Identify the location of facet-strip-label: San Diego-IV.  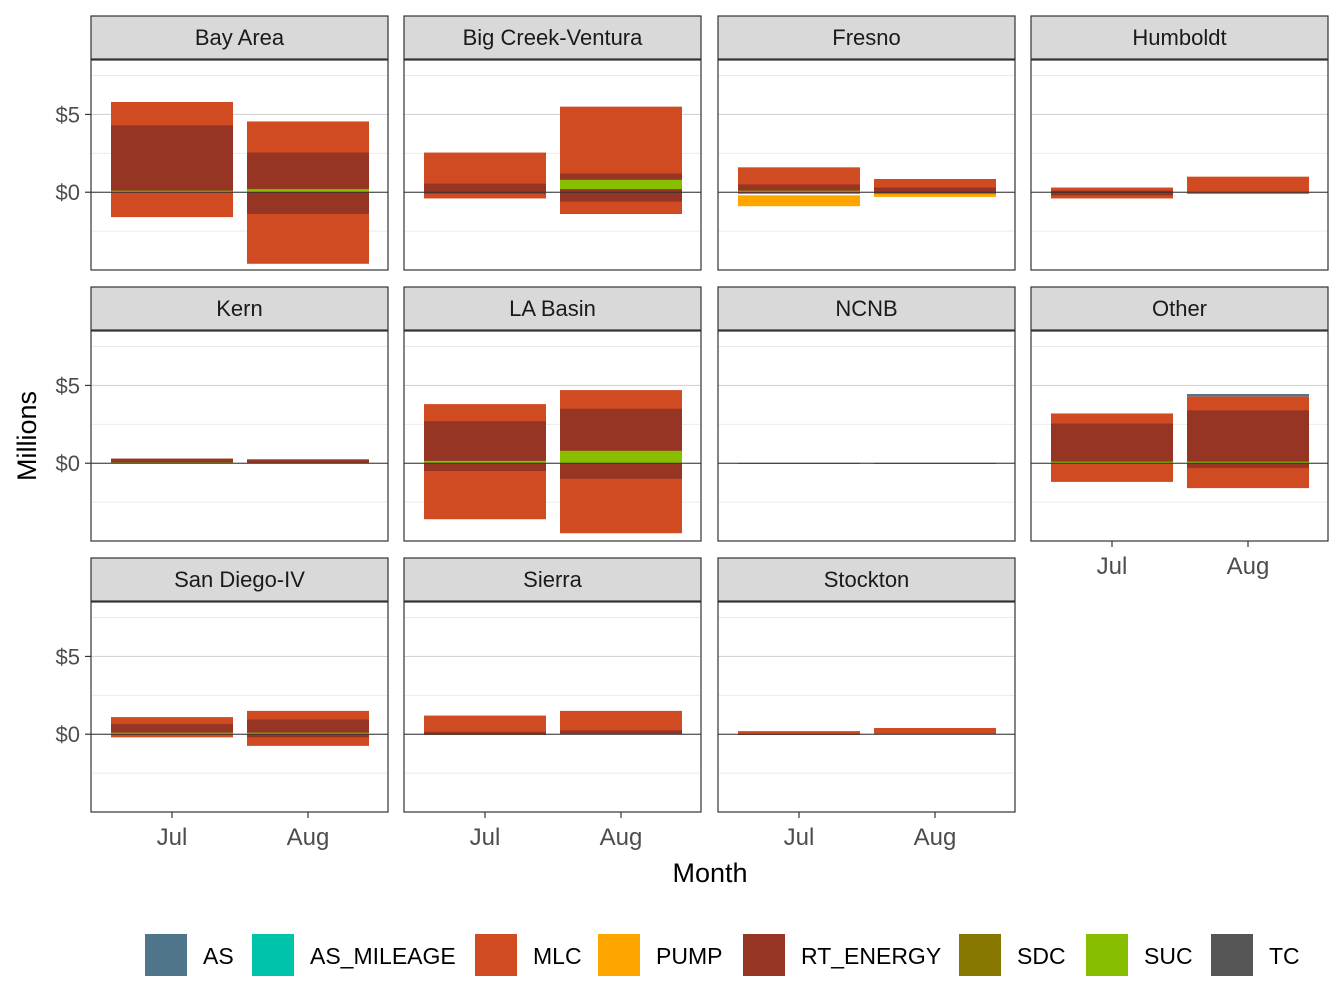
(239, 579).